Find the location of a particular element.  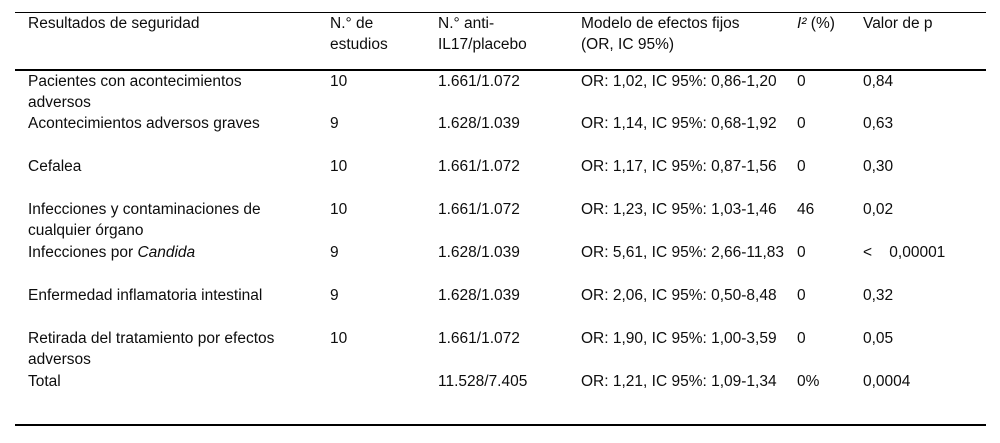

model-cell: OR: 1,17, IC 95%: 0,87-1,56 is located at coordinates (679, 166).